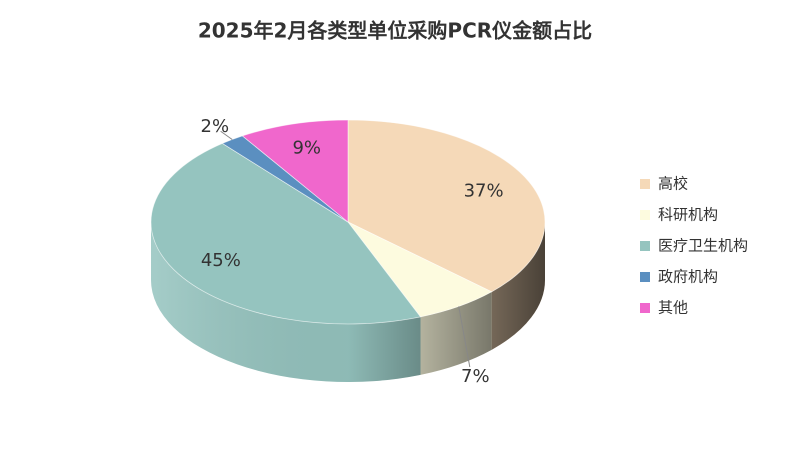 This screenshot has width=789, height=455. What do you see at coordinates (306, 148) in the screenshot?
I see `data-label: 9%` at bounding box center [306, 148].